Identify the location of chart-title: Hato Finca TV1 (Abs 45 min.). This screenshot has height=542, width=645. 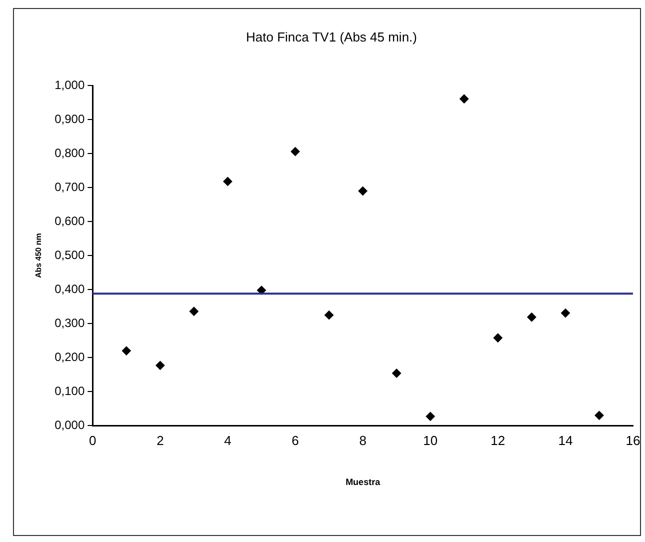
(331, 36).